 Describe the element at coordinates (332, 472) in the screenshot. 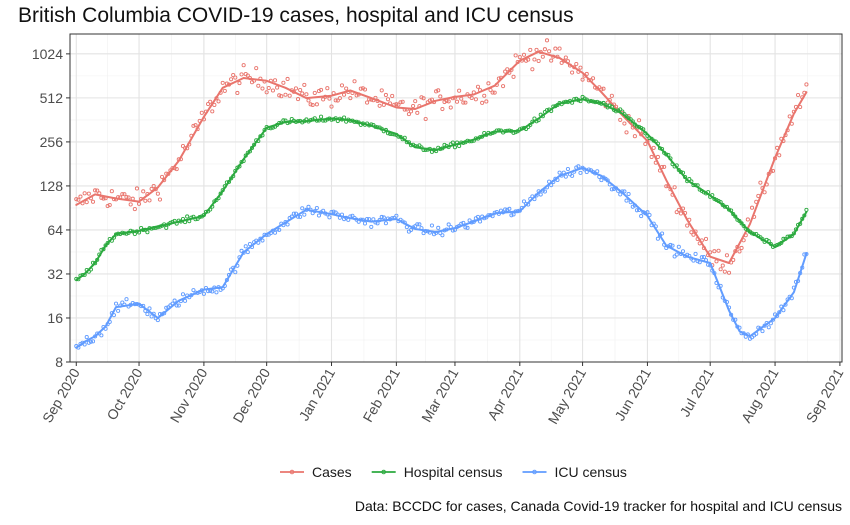

I see `legend-label: Cases` at that location.